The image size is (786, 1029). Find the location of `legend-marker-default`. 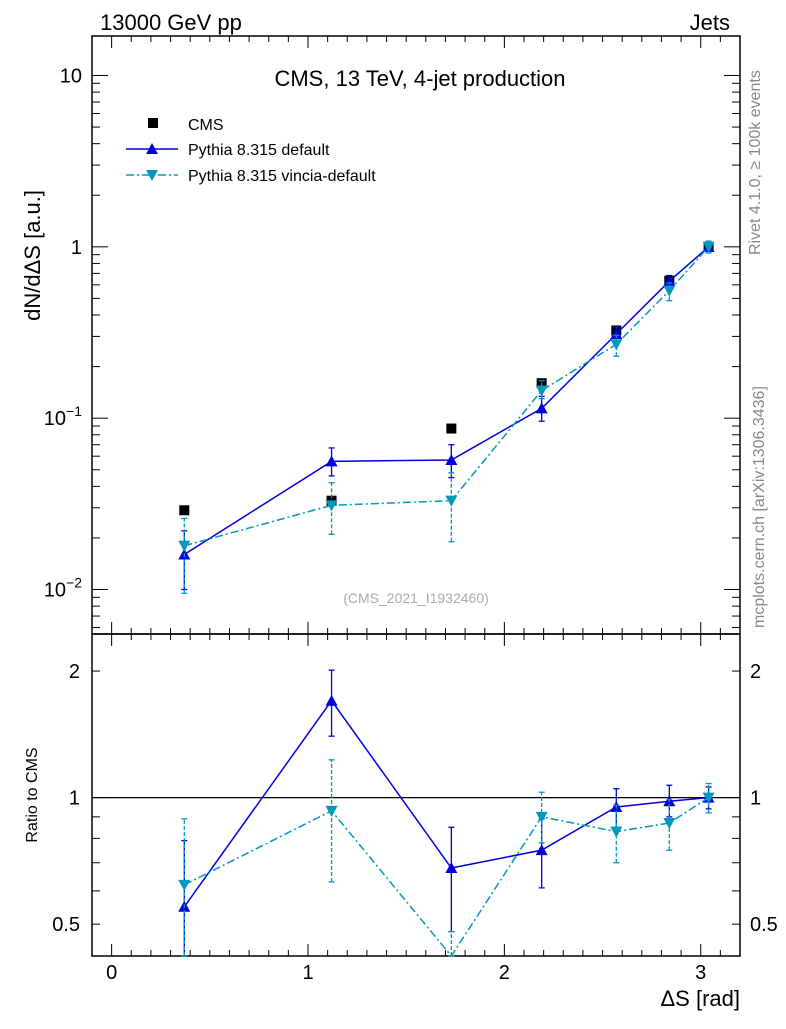

legend-marker-default is located at coordinates (152, 148).